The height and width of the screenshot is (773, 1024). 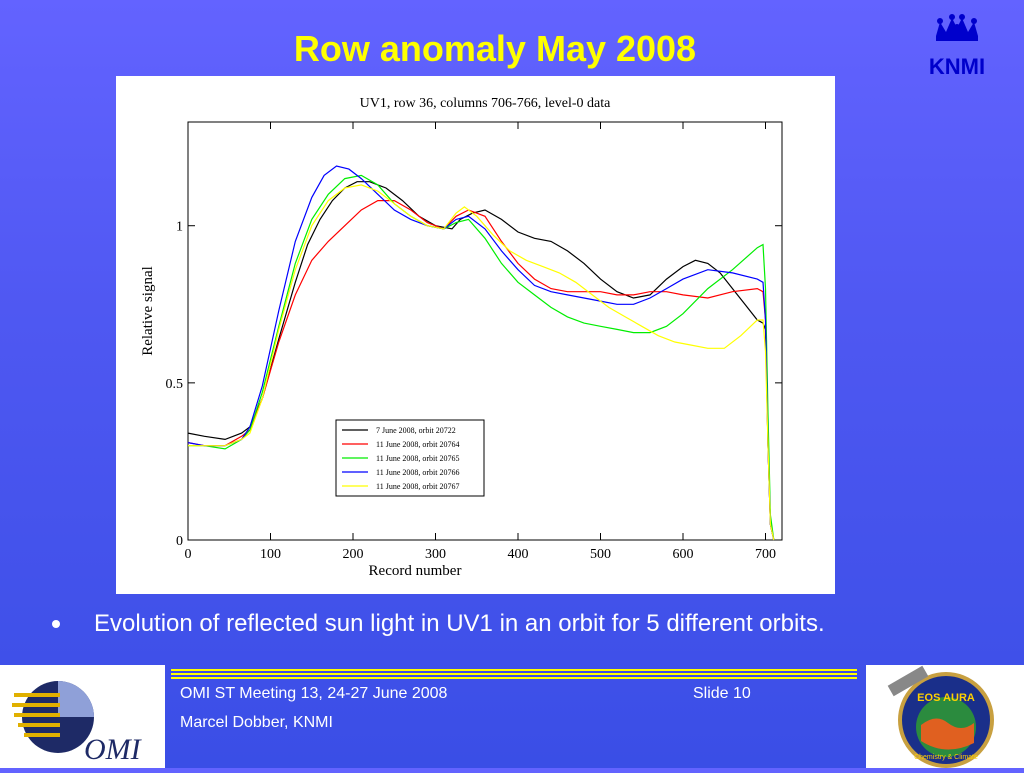 What do you see at coordinates (435, 554) in the screenshot?
I see `x-tick-label: 300` at bounding box center [435, 554].